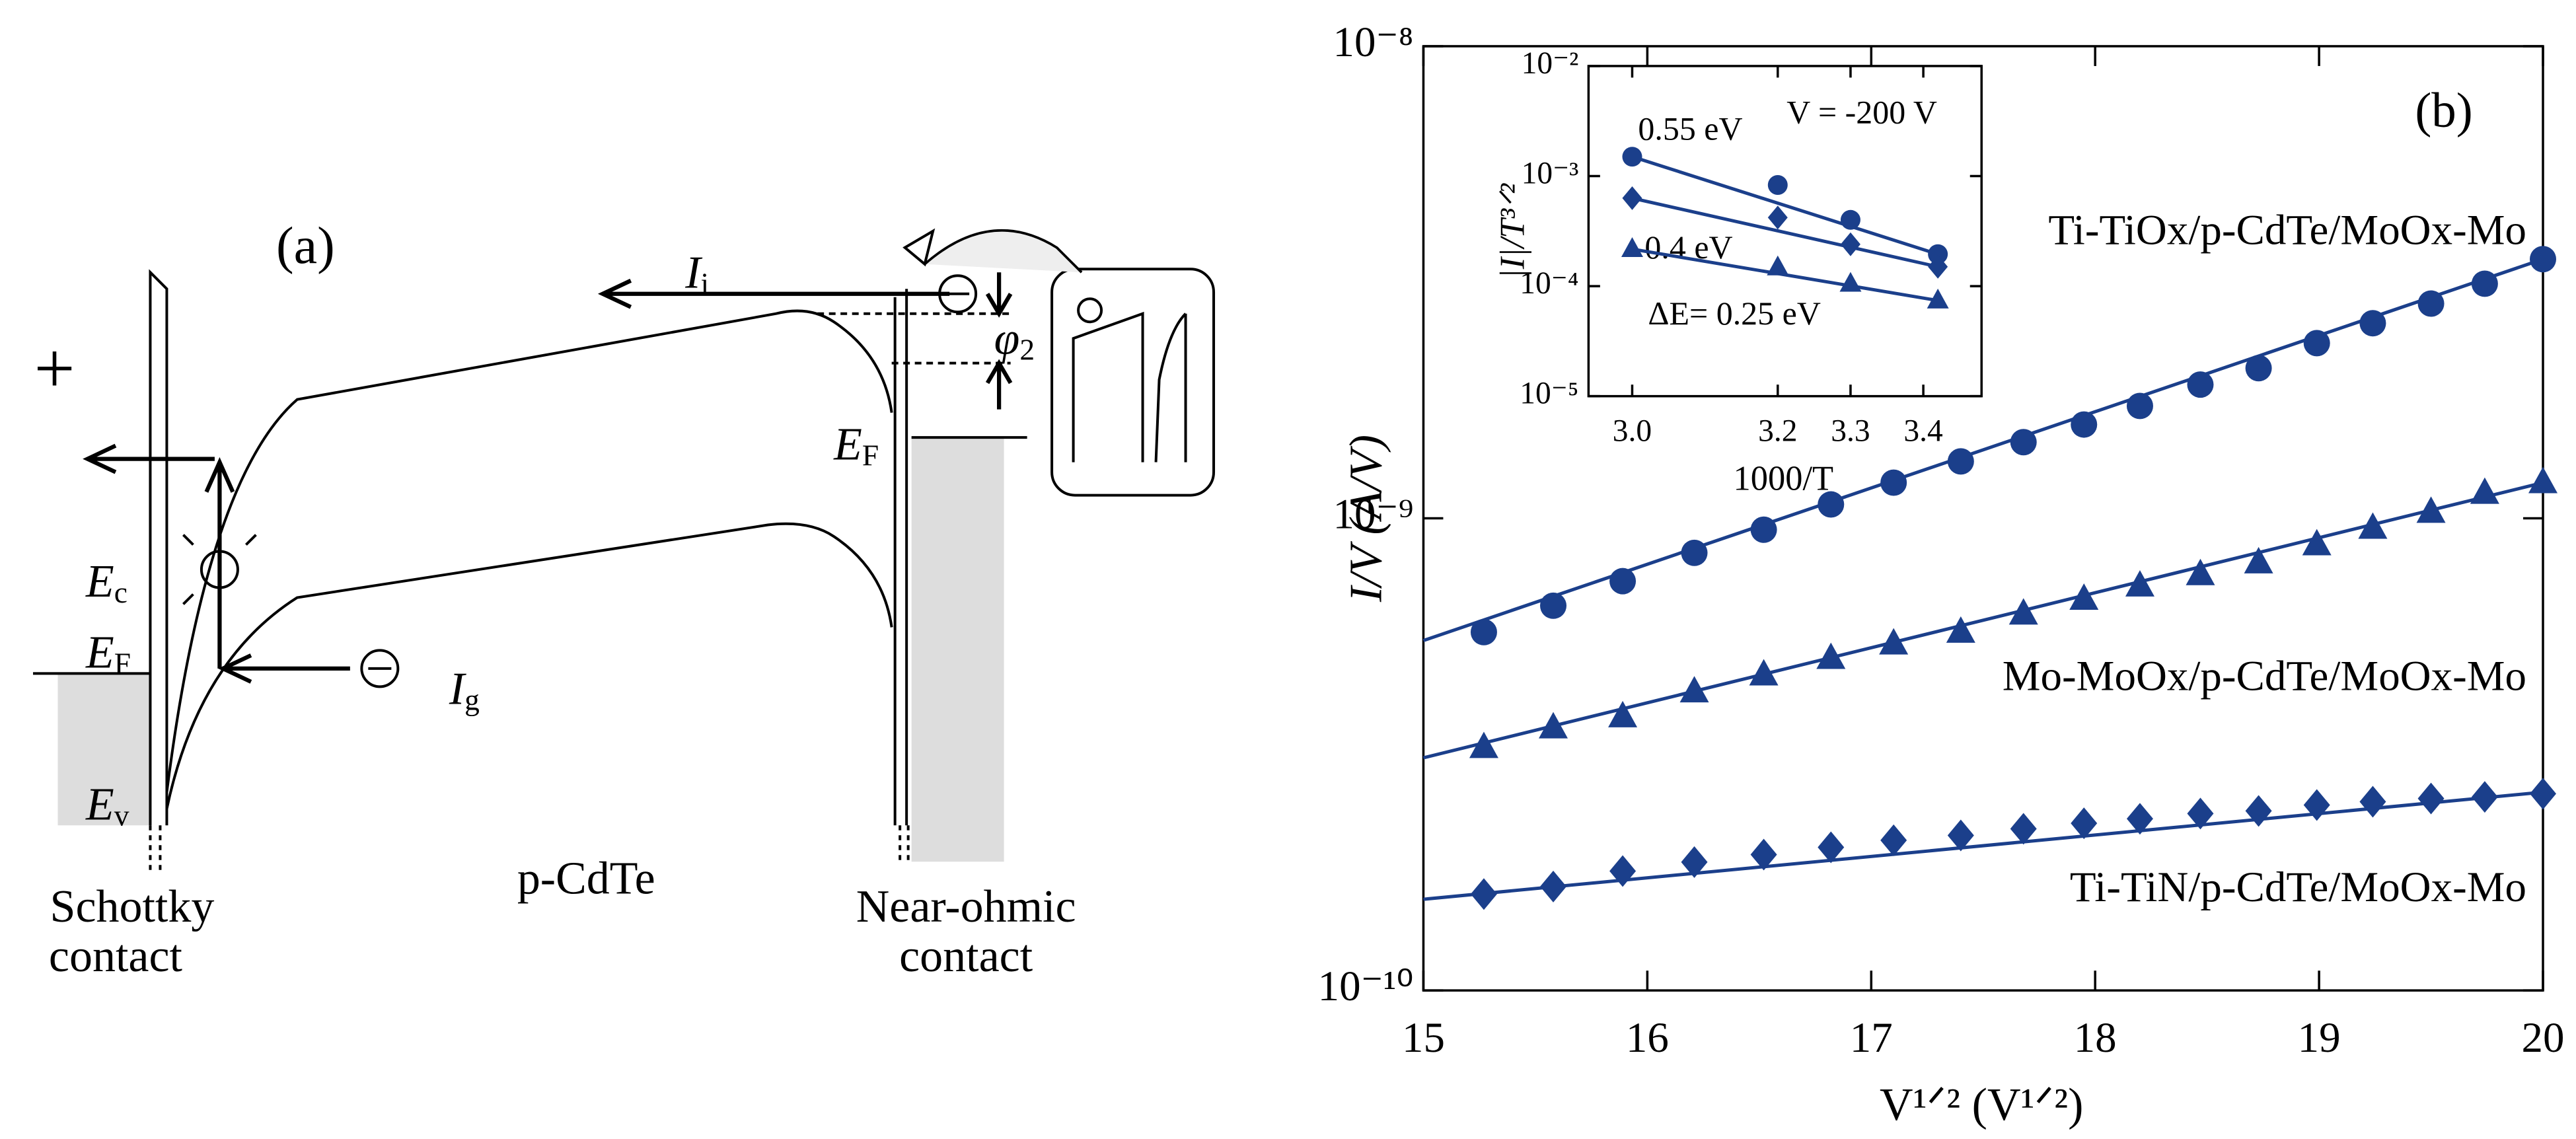 Image resolution: width=2576 pixels, height=1139 pixels. Describe the element at coordinates (1647, 1038) in the screenshot. I see `x-tick-label: 16` at that location.